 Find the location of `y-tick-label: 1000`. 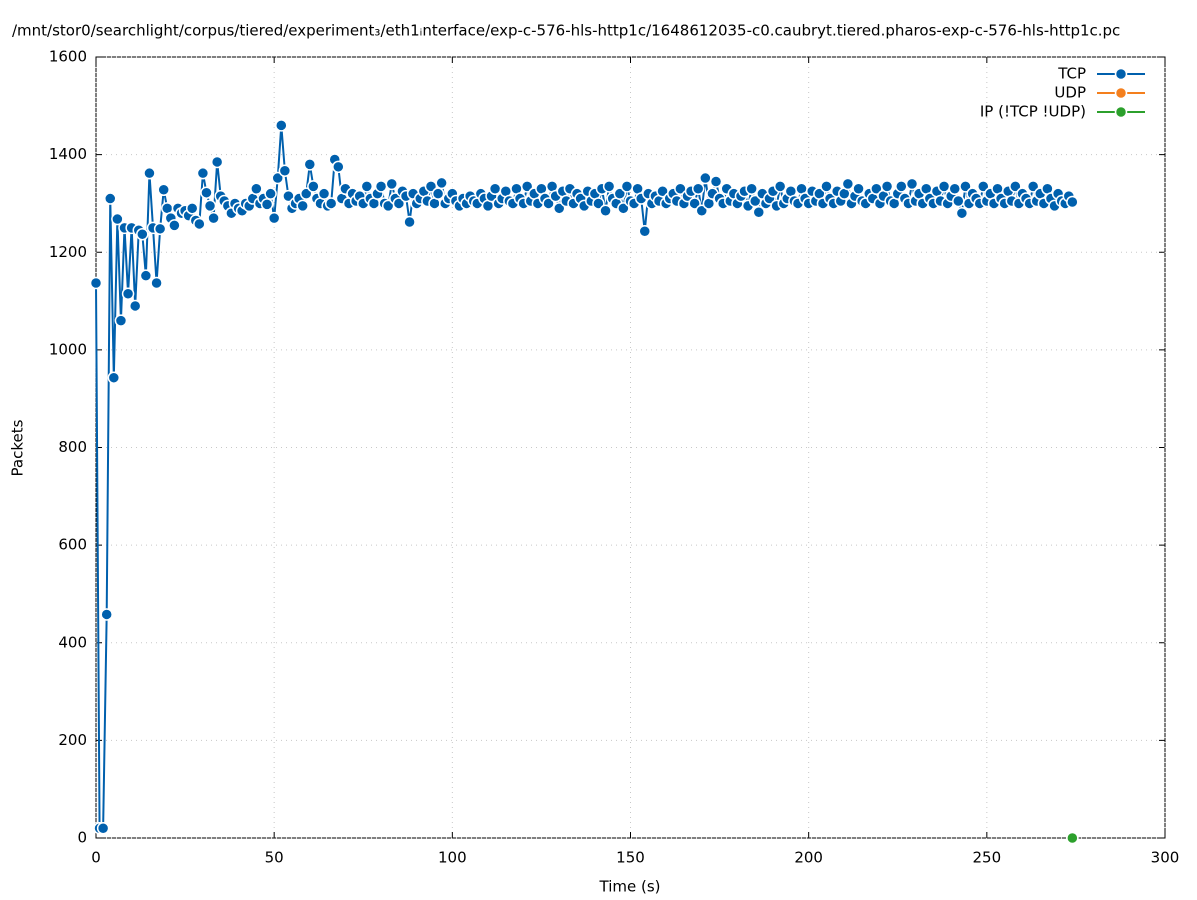

y-tick-label: 1000 is located at coordinates (68, 349).